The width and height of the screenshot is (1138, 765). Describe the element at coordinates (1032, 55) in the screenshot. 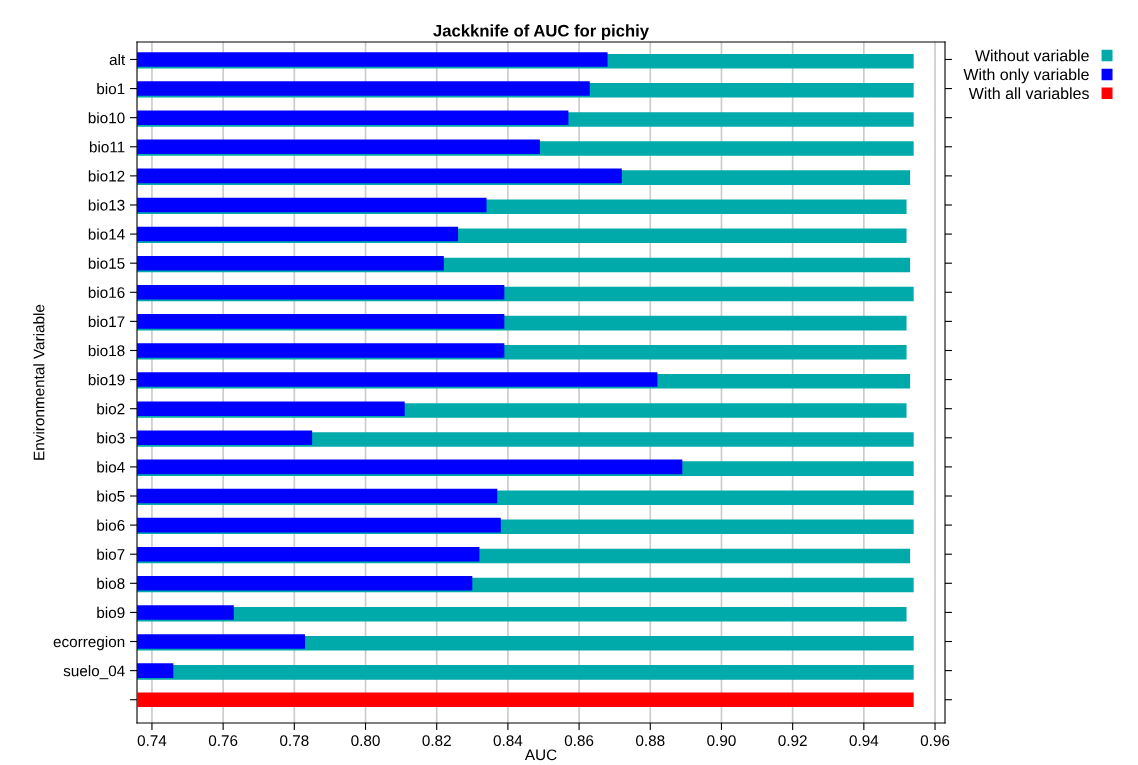

I see `legend-label: Without variable` at that location.